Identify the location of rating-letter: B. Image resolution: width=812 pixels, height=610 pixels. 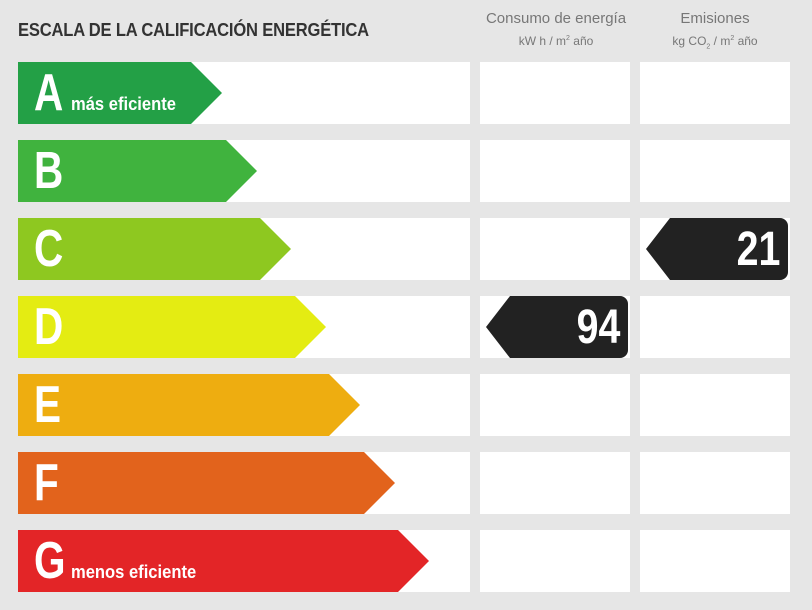
(49, 171).